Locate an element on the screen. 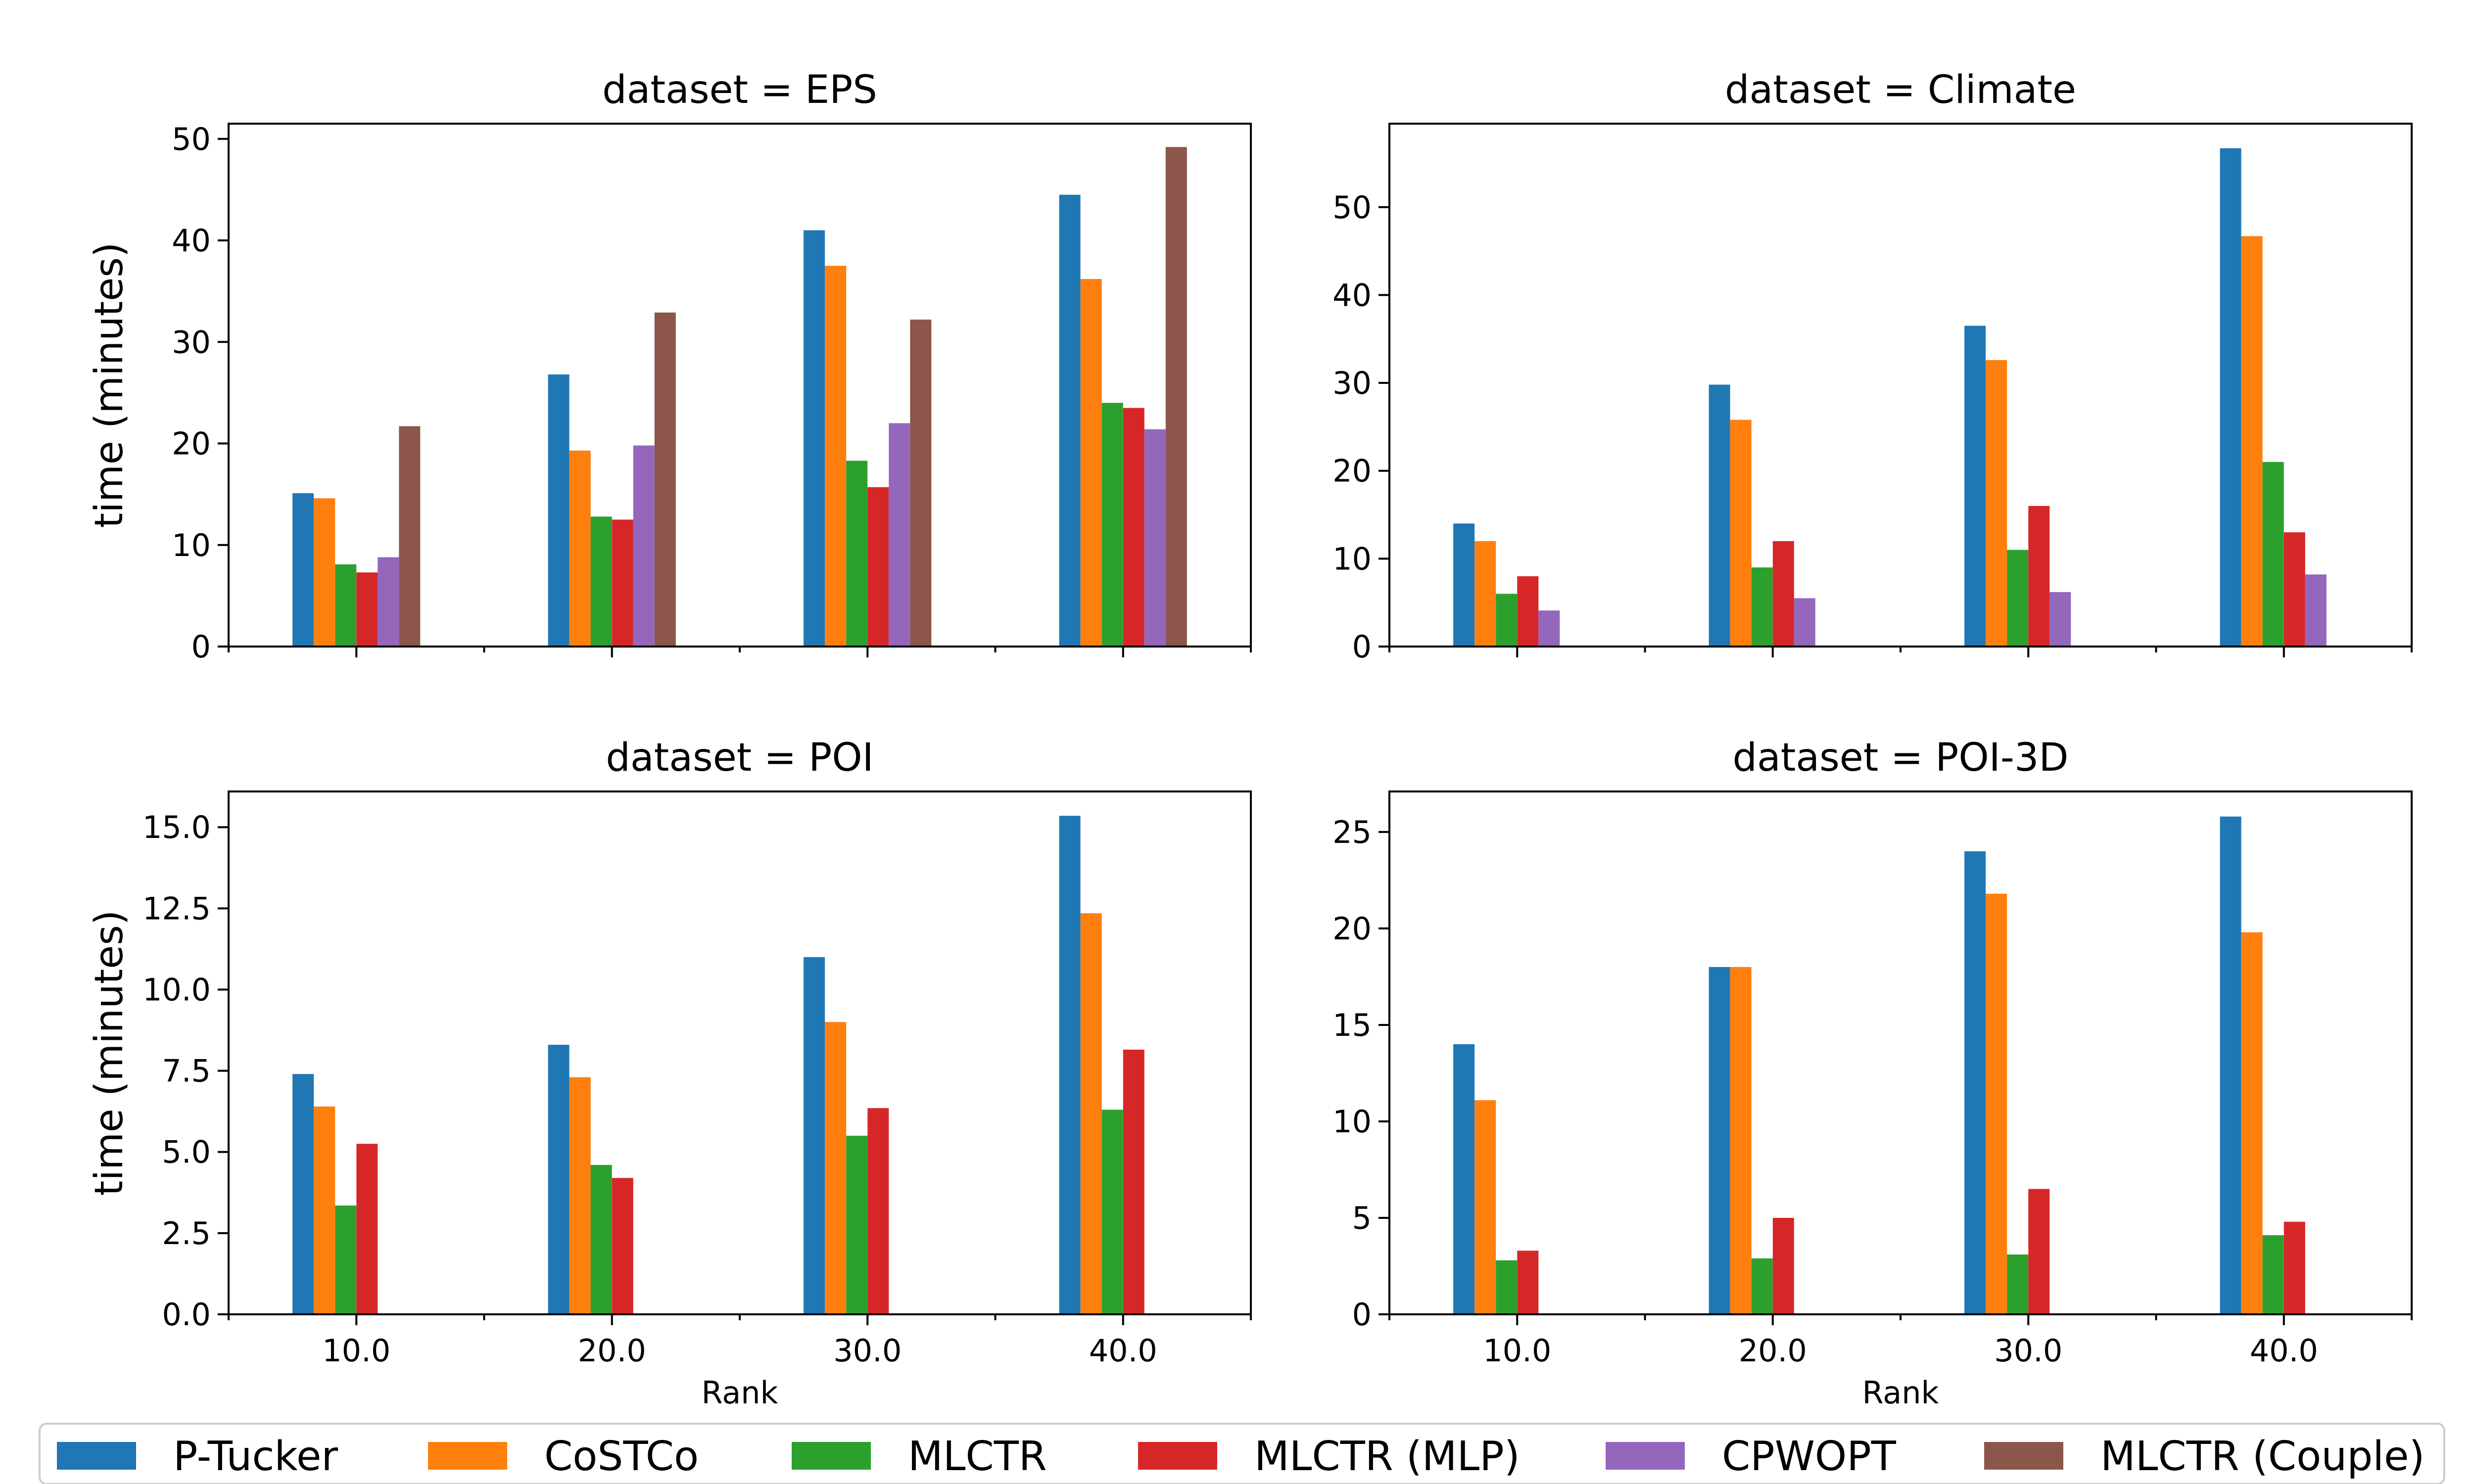  y-tick-label: 2.5 is located at coordinates (187, 1233).